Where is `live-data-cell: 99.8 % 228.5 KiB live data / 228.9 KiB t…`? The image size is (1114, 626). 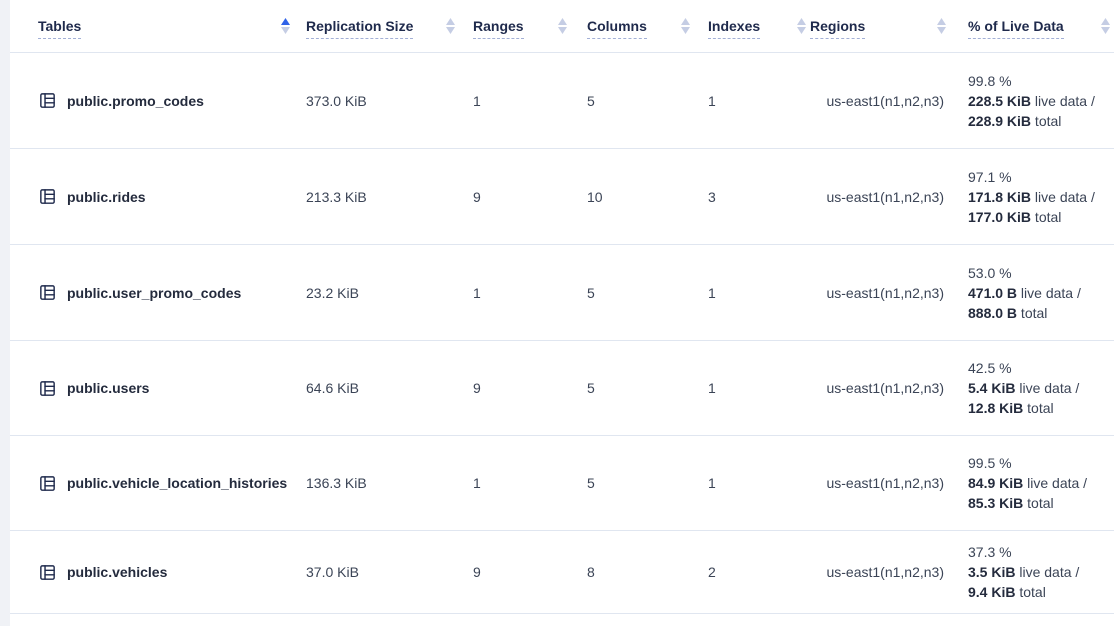 live-data-cell: 99.8 % 228.5 KiB live data / 228.9 KiB t… is located at coordinates (1033, 101).